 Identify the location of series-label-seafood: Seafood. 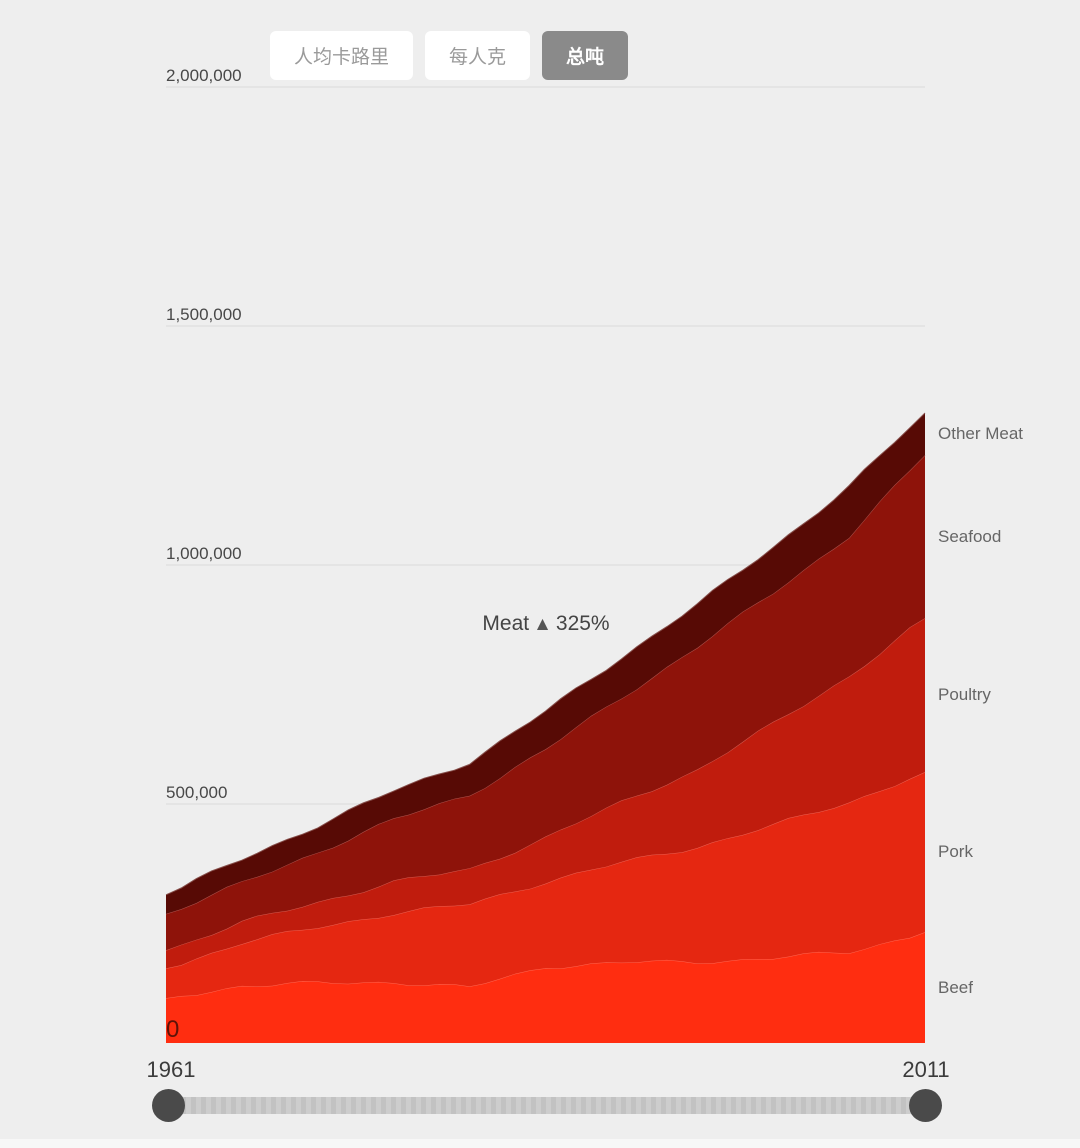
(970, 536).